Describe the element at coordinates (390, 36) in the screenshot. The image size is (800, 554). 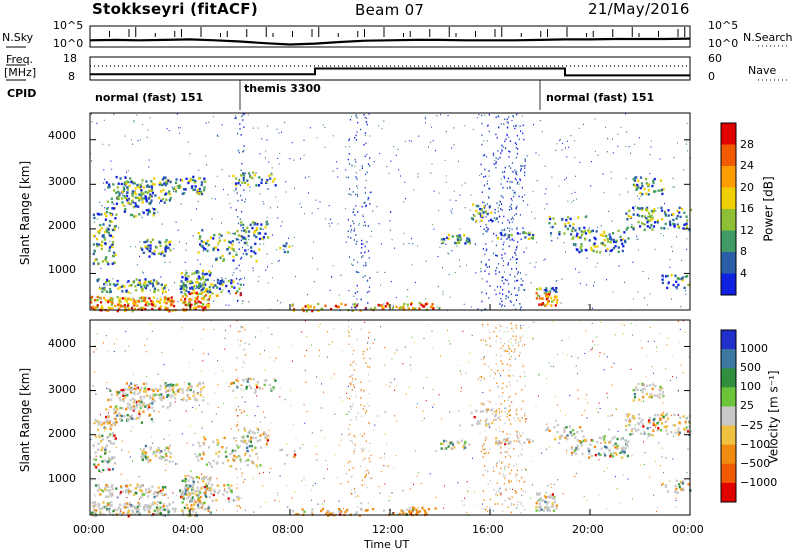
I see `nsky-panel-frame` at that location.